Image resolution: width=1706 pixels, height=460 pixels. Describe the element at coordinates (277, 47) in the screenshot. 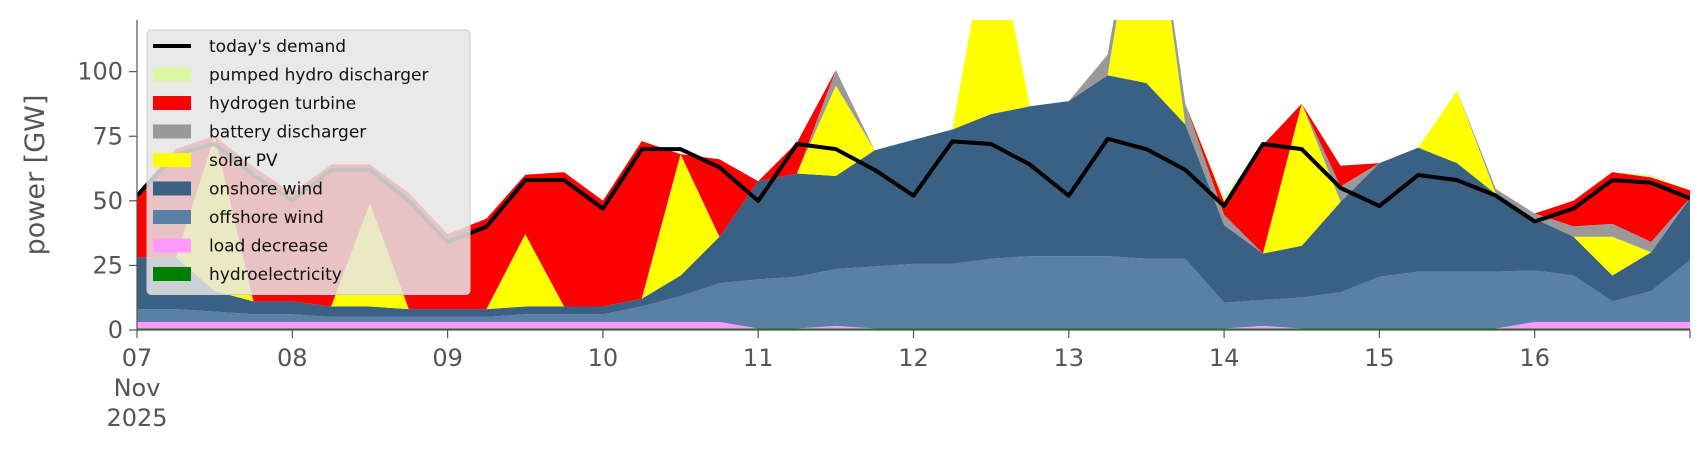

I see `legend-label-today-s-demand: today's demand` at that location.